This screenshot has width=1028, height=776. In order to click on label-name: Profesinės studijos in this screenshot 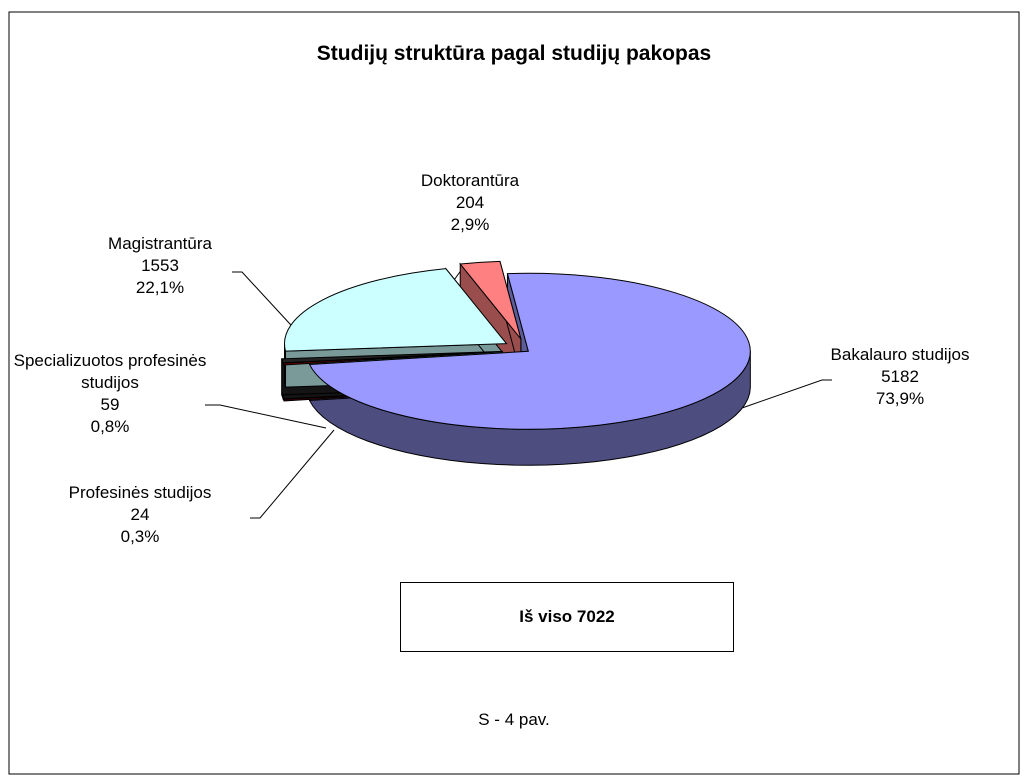, I will do `click(140, 492)`.